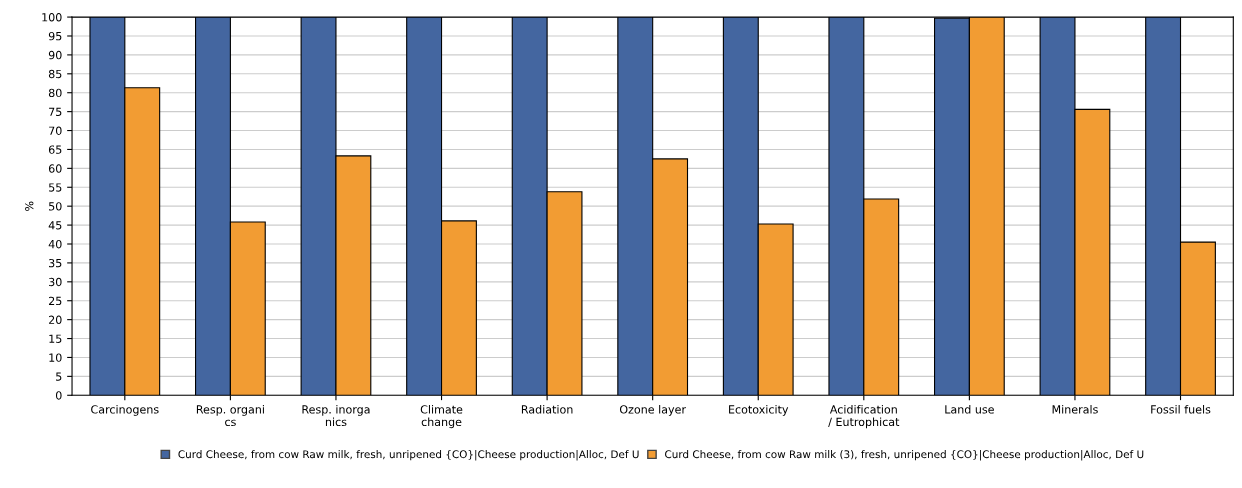  What do you see at coordinates (55, 357) in the screenshot?
I see `y-tick-label: 10` at bounding box center [55, 357].